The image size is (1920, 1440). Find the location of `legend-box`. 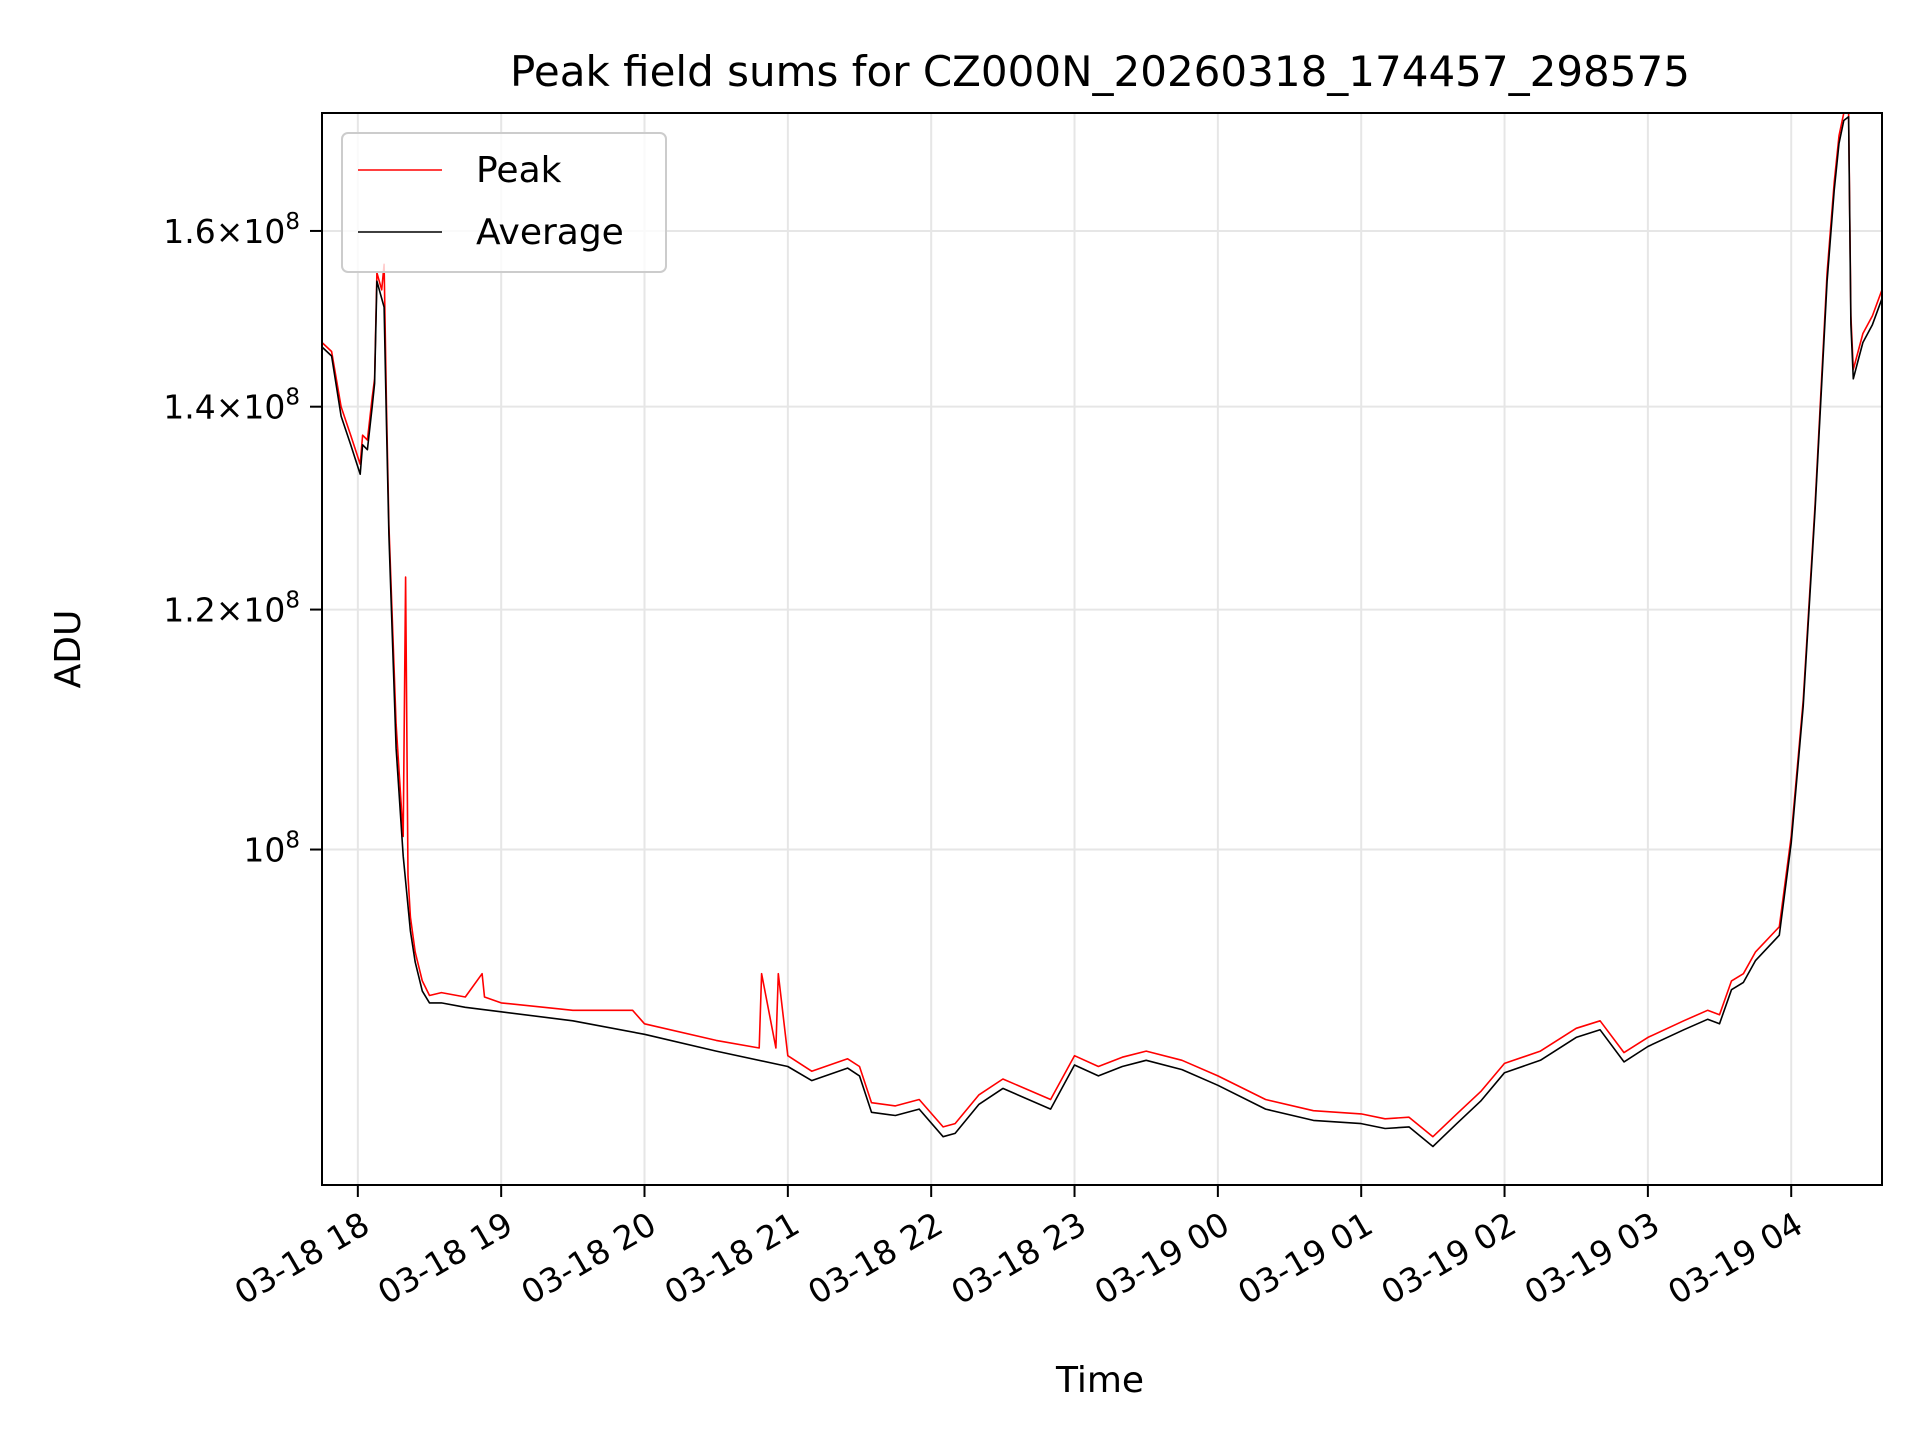

legend-box is located at coordinates (504, 202).